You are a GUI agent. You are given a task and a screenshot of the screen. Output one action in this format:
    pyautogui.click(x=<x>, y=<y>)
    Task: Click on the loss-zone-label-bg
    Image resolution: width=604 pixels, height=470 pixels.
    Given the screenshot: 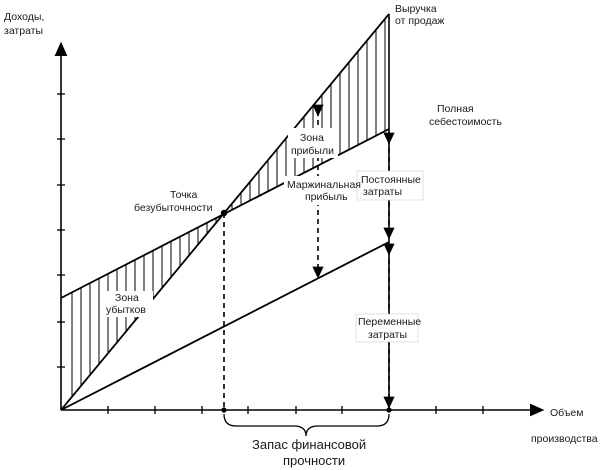 What is the action you would take?
    pyautogui.click(x=128, y=304)
    